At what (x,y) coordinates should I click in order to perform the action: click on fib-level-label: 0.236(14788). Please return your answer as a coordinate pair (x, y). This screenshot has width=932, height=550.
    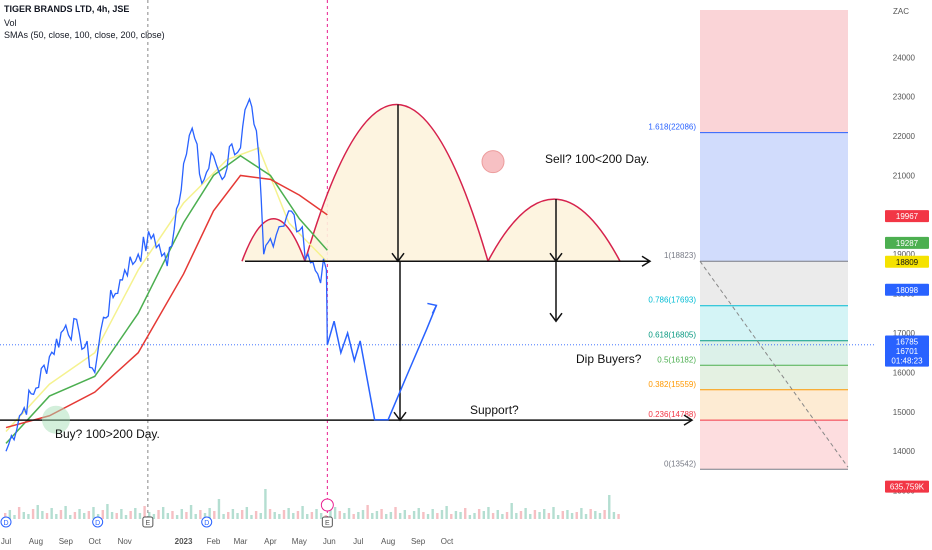
    Looking at the image, I should click on (672, 414).